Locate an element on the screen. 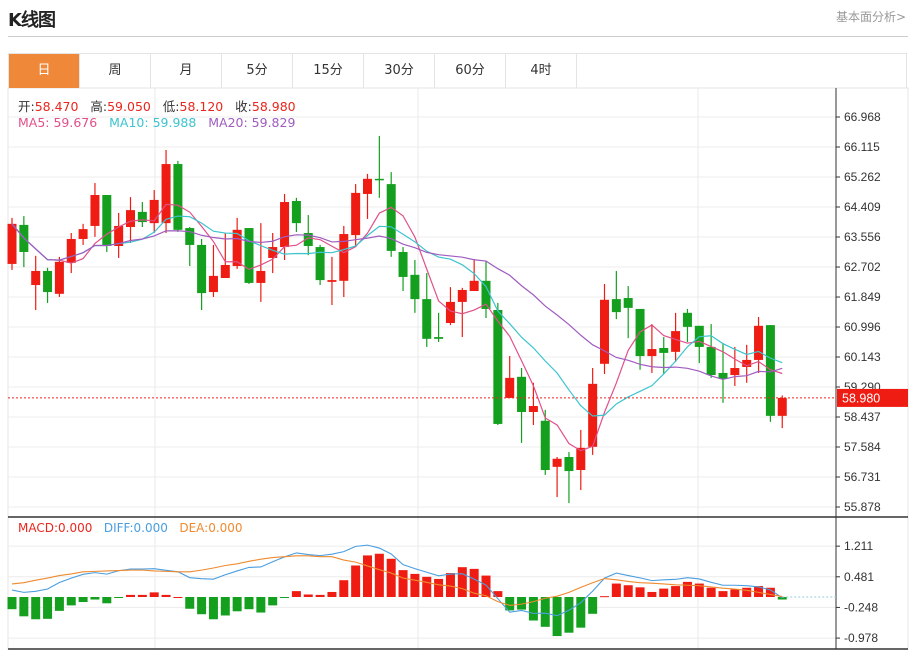 This screenshot has width=910, height=651. tab-30min: 30分 is located at coordinates (399, 71).